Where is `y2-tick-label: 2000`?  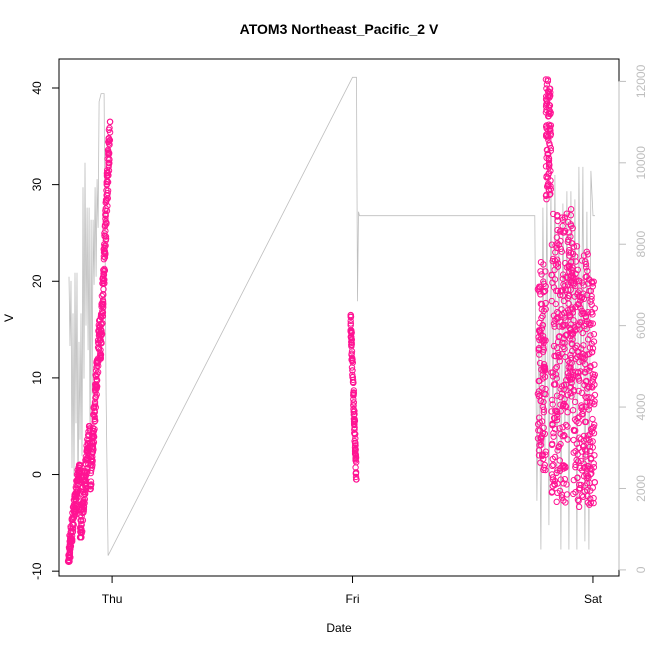
y2-tick-label: 2000 is located at coordinates (641, 488).